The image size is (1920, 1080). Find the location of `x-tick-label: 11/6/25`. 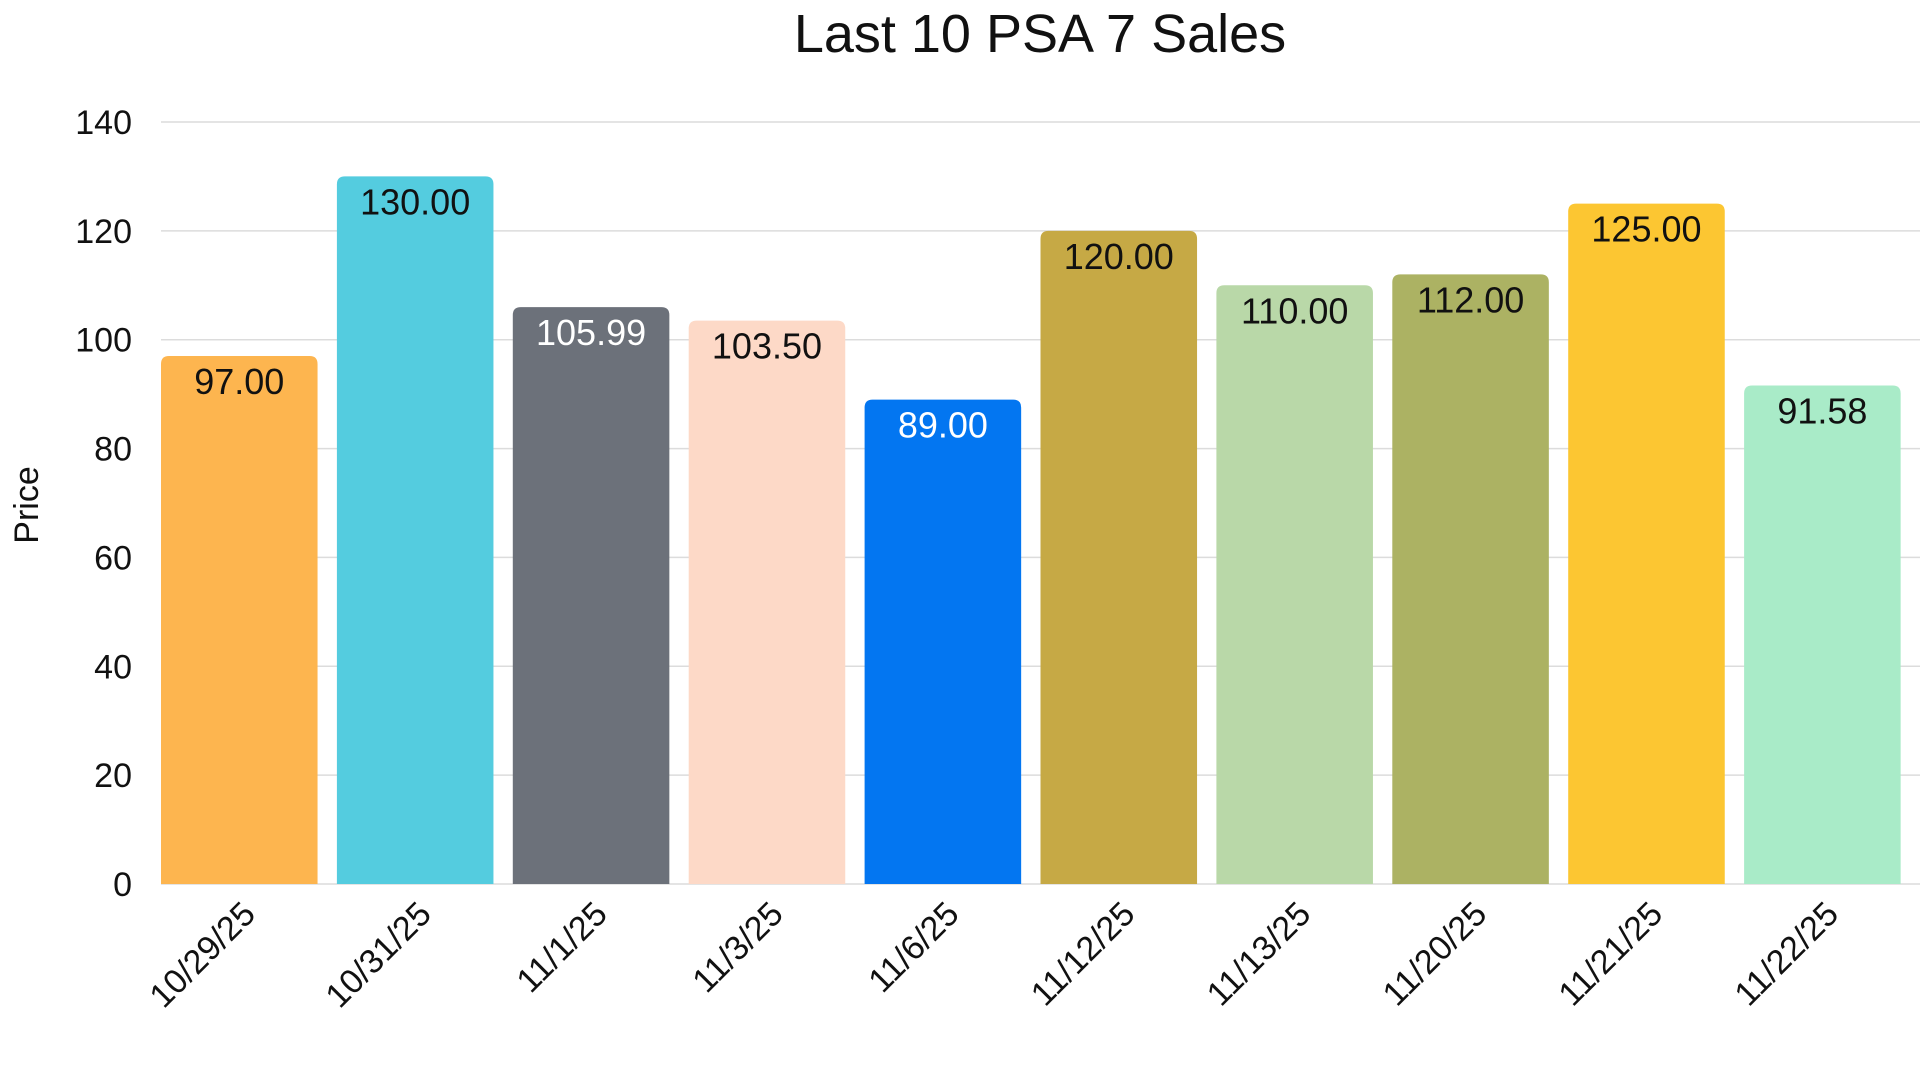

x-tick-label: 11/6/25 is located at coordinates (913, 947).